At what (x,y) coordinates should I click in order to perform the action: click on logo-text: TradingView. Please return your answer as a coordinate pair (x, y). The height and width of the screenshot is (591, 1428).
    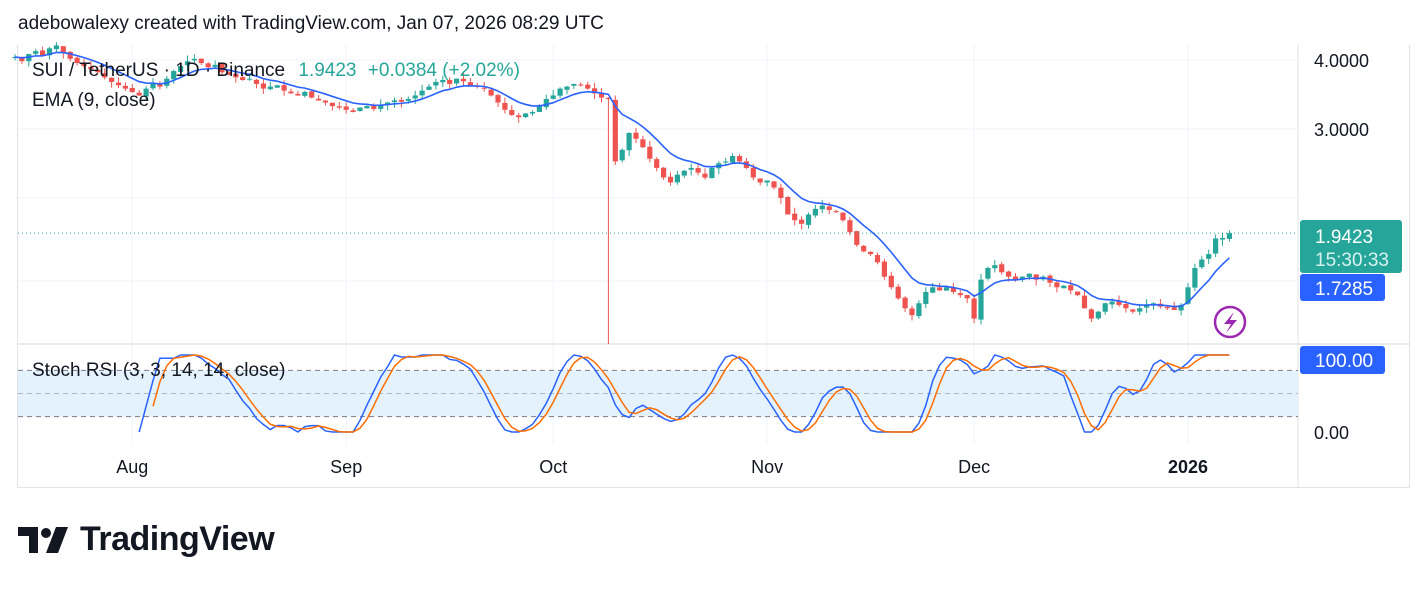
    Looking at the image, I should click on (177, 539).